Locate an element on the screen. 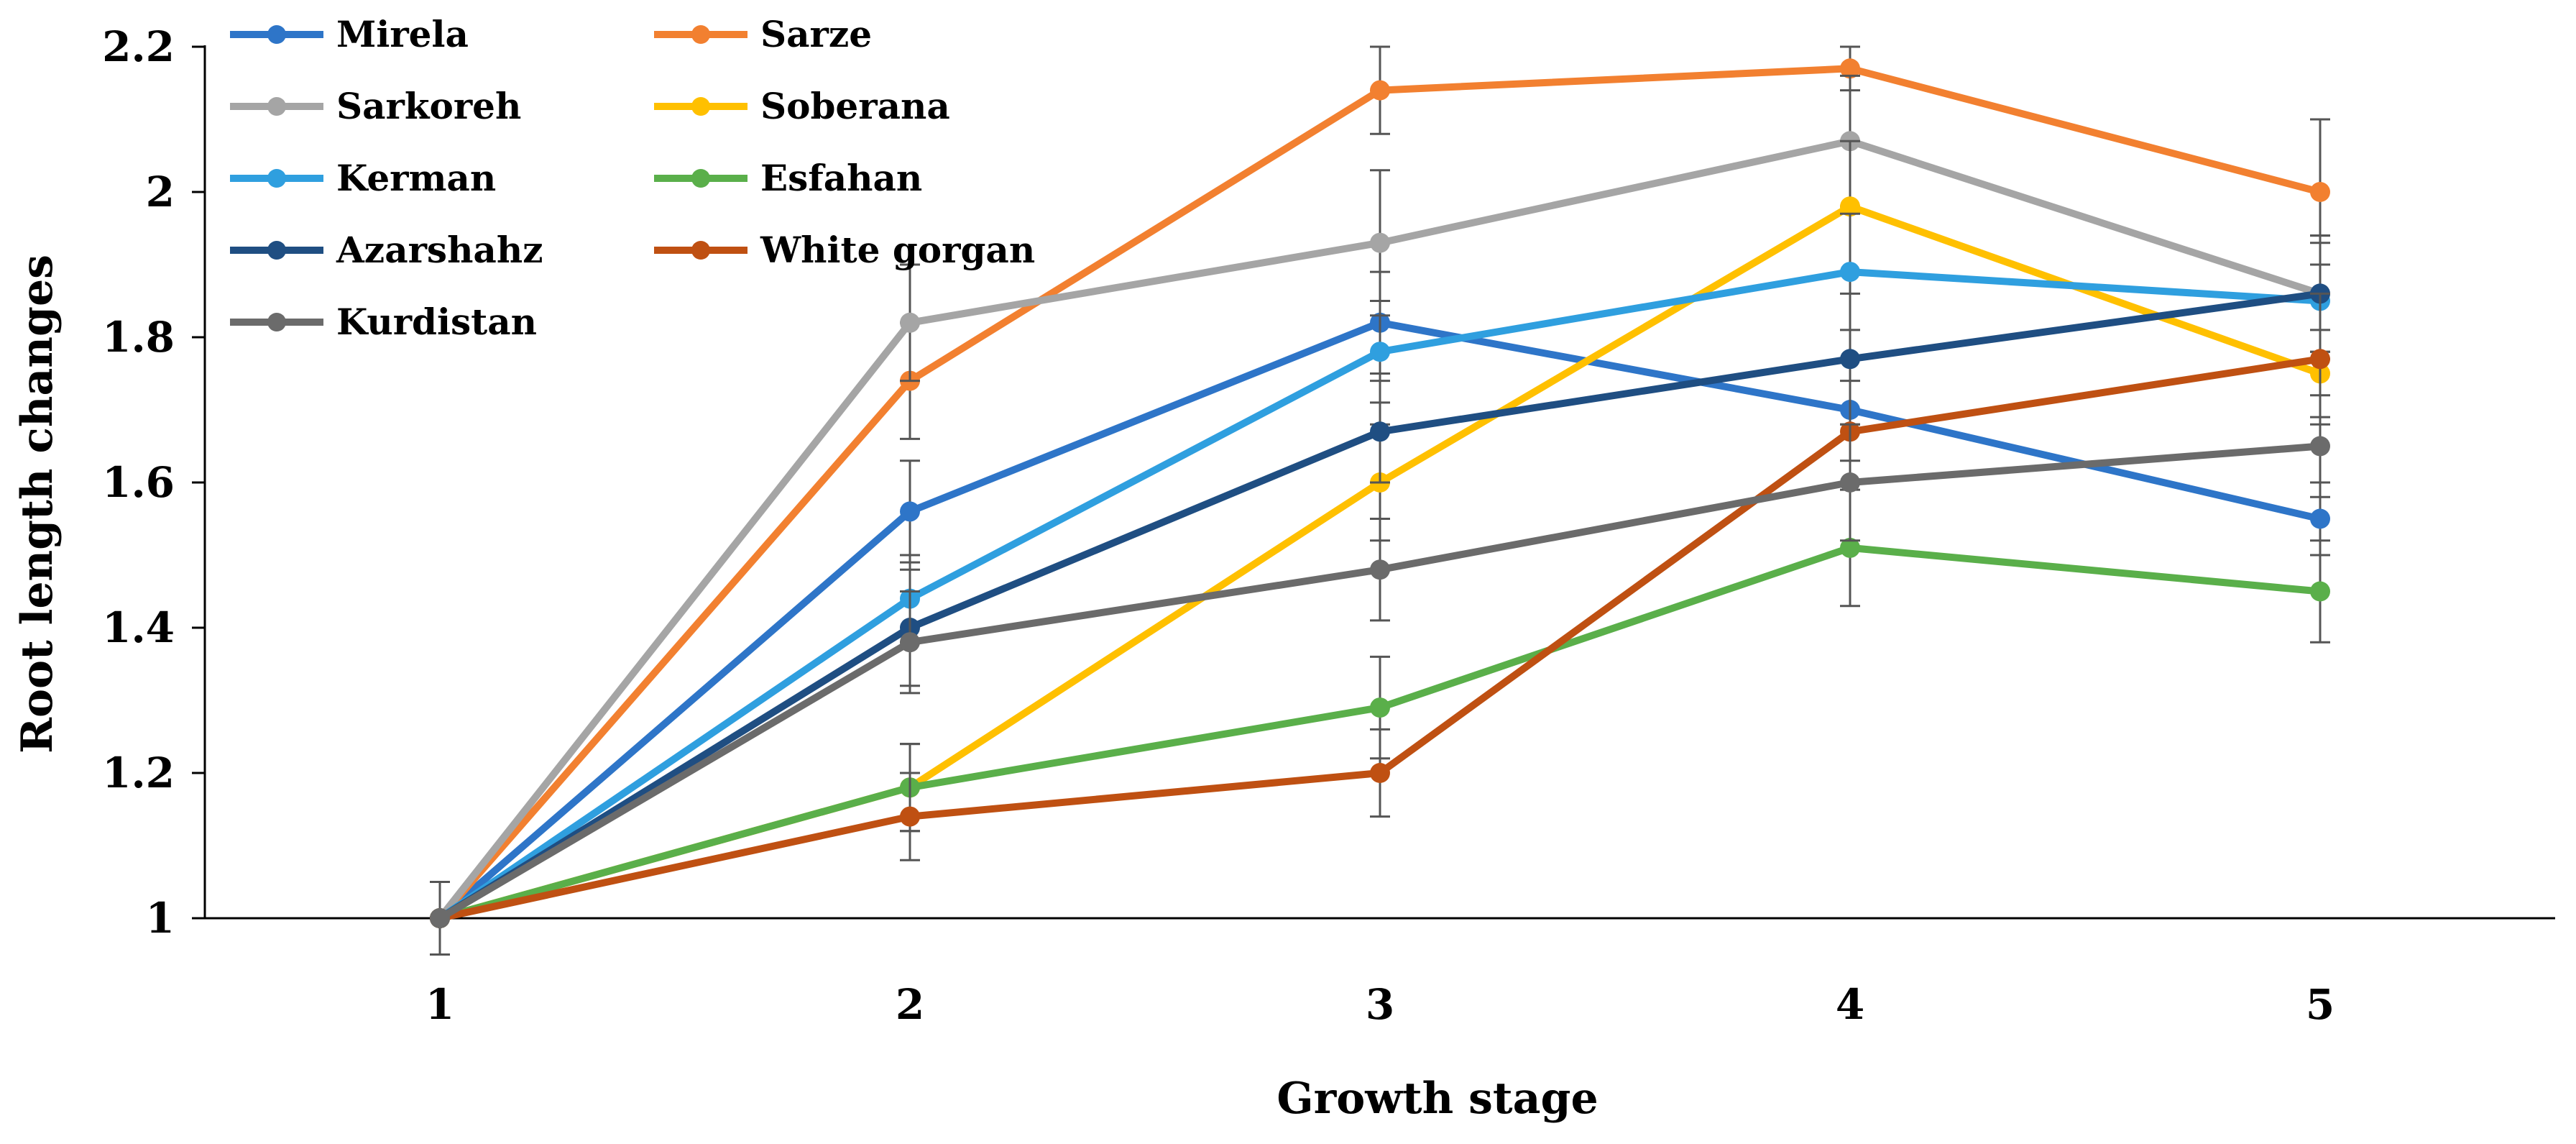 This screenshot has width=2576, height=1144. legend-label: Soberana is located at coordinates (855, 106).